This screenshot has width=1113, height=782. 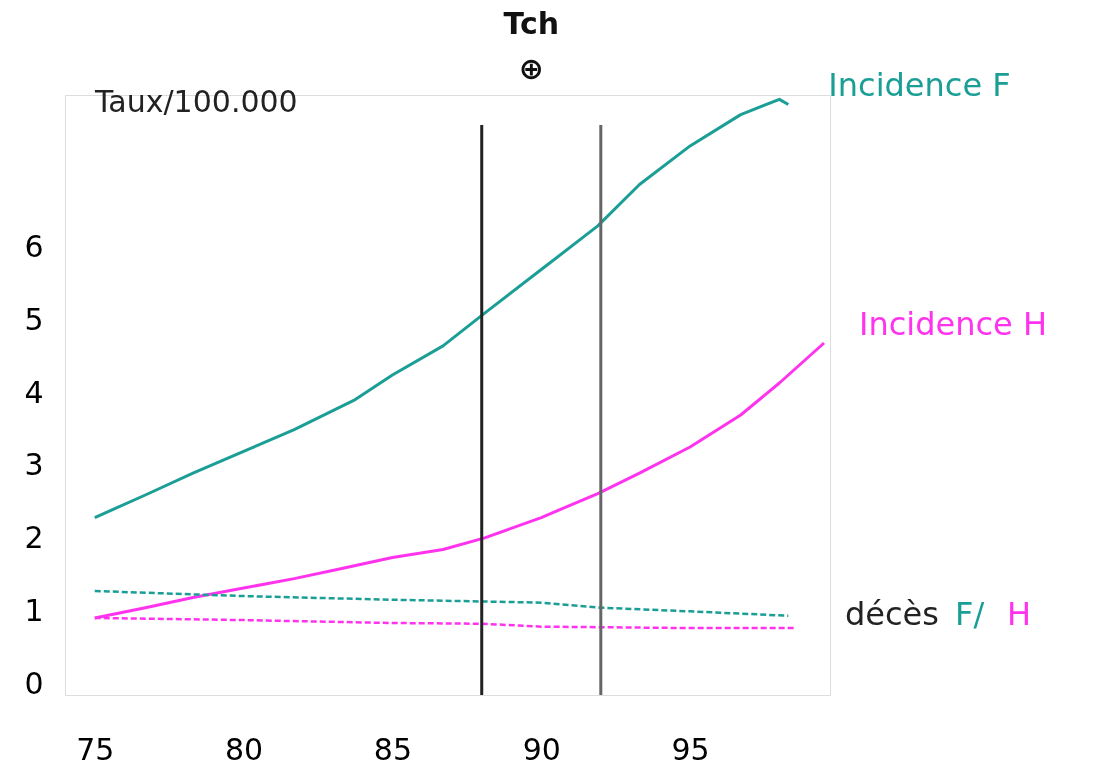 I want to click on y-axis-title: Taux/100.000, so click(x=196, y=101).